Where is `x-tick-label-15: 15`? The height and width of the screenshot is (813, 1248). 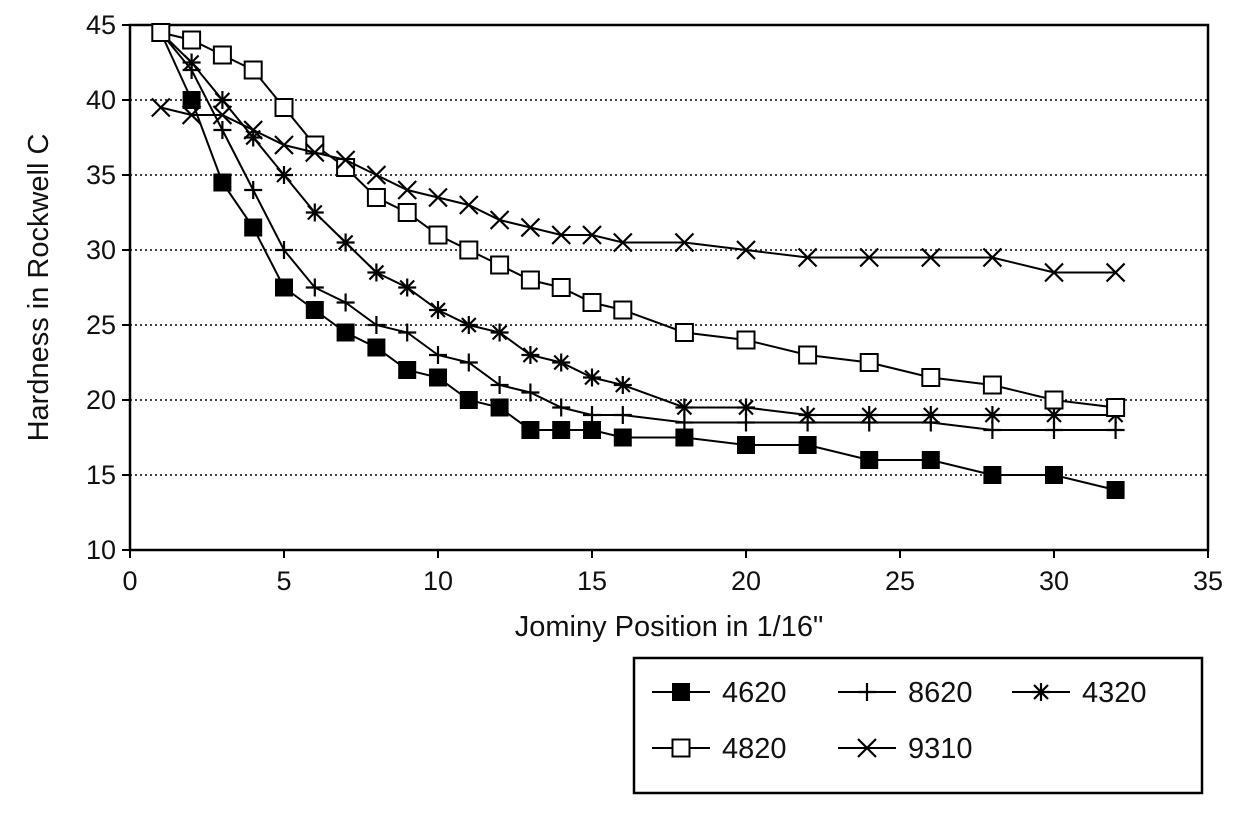 x-tick-label-15: 15 is located at coordinates (592, 581).